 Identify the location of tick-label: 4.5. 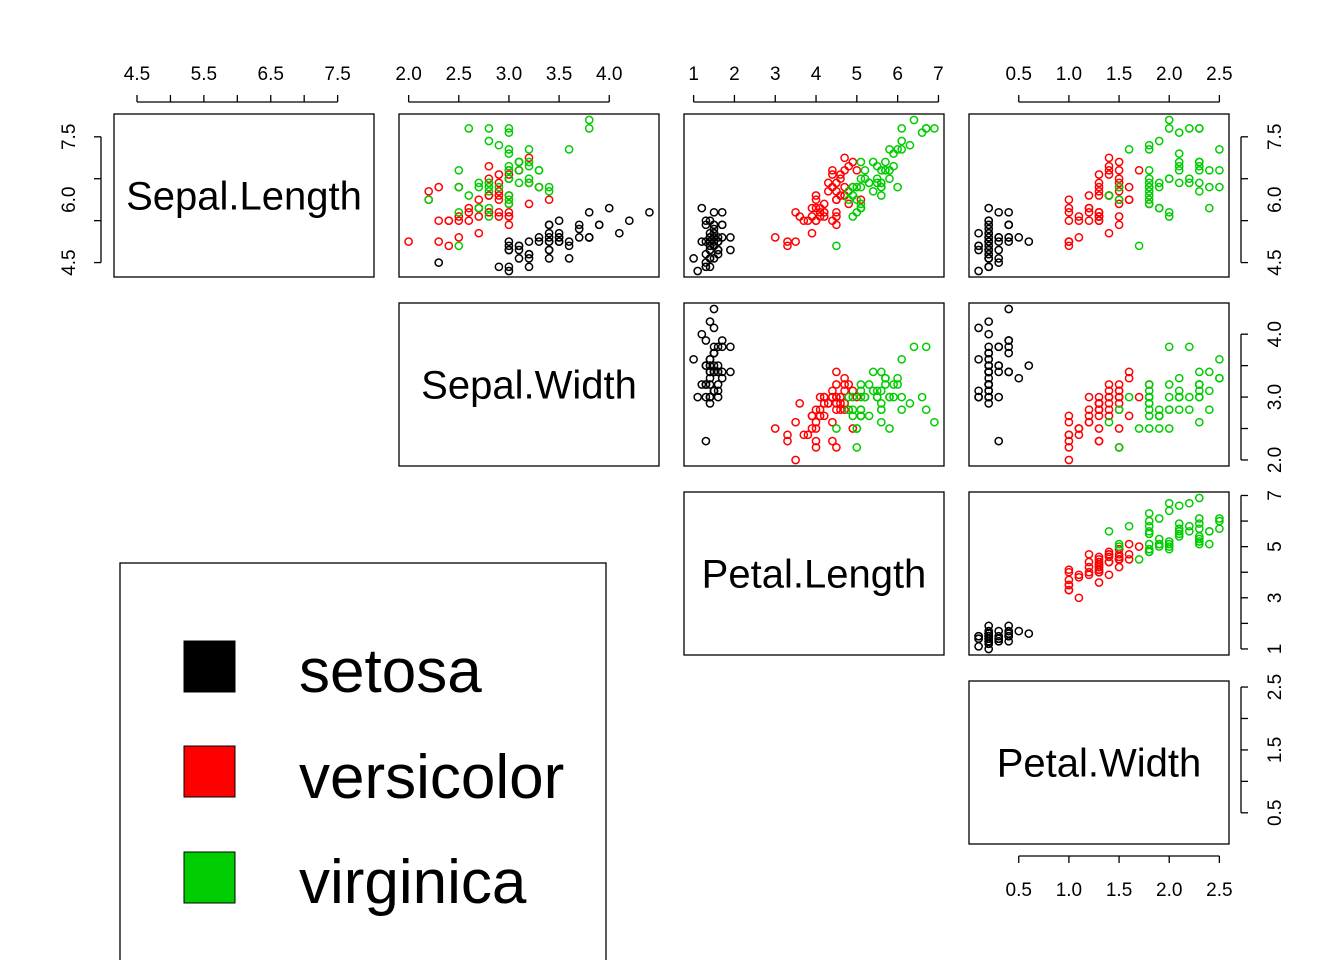
(137, 74).